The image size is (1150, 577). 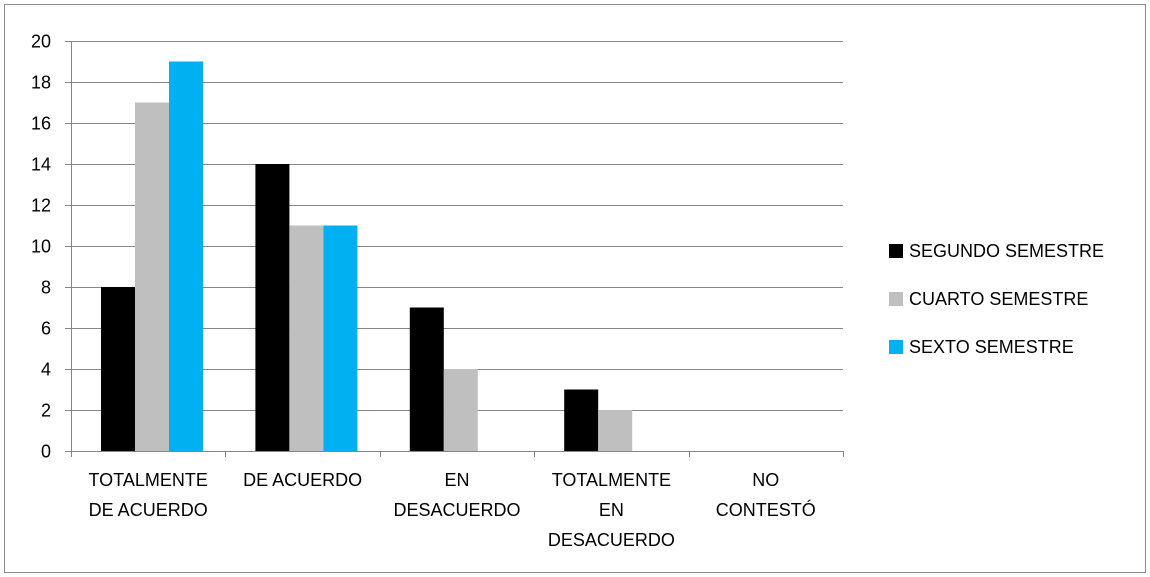 What do you see at coordinates (46, 288) in the screenshot?
I see `y-tick-label: 8` at bounding box center [46, 288].